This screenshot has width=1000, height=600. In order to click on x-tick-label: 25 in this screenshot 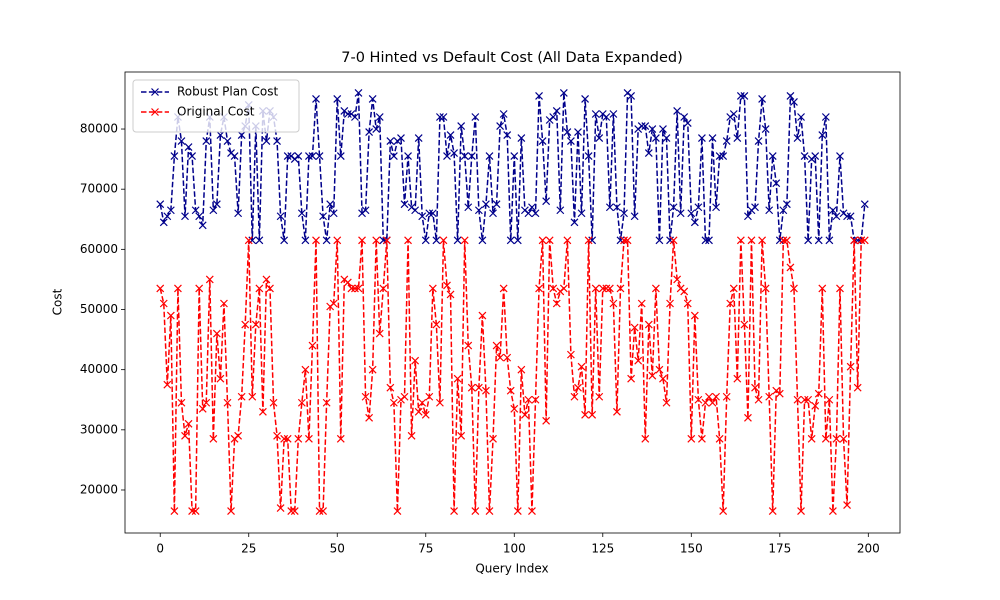, I will do `click(248, 549)`.